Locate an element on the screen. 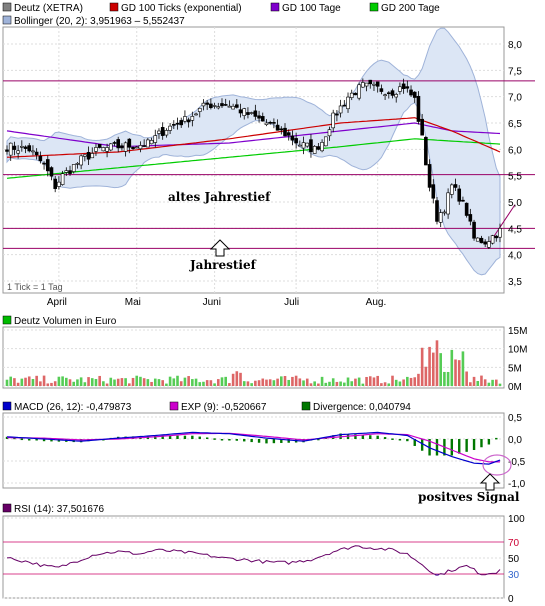  macd-y-ticks: 0,5 0,0 -0,5 -1,0 is located at coordinates (517, 451).